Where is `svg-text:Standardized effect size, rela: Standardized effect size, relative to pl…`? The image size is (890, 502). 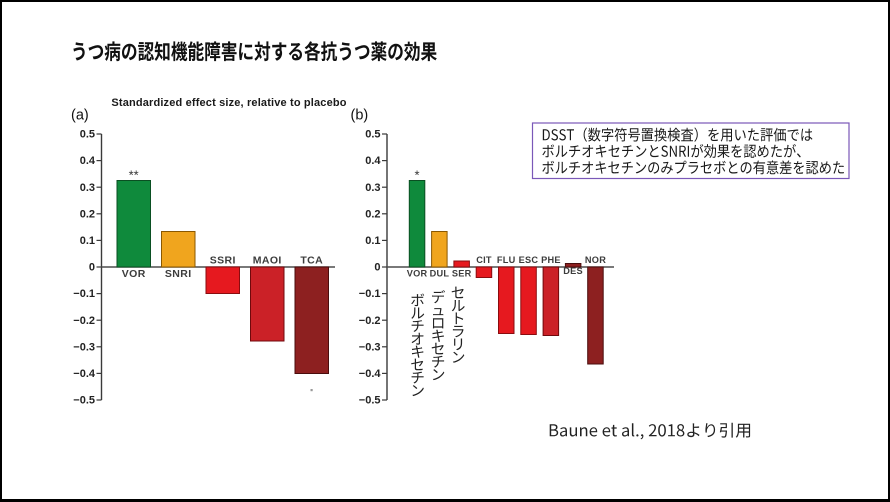
svg-text:Standardized effect size, rela: Standardized effect size, relative to pl… is located at coordinates (228, 103).